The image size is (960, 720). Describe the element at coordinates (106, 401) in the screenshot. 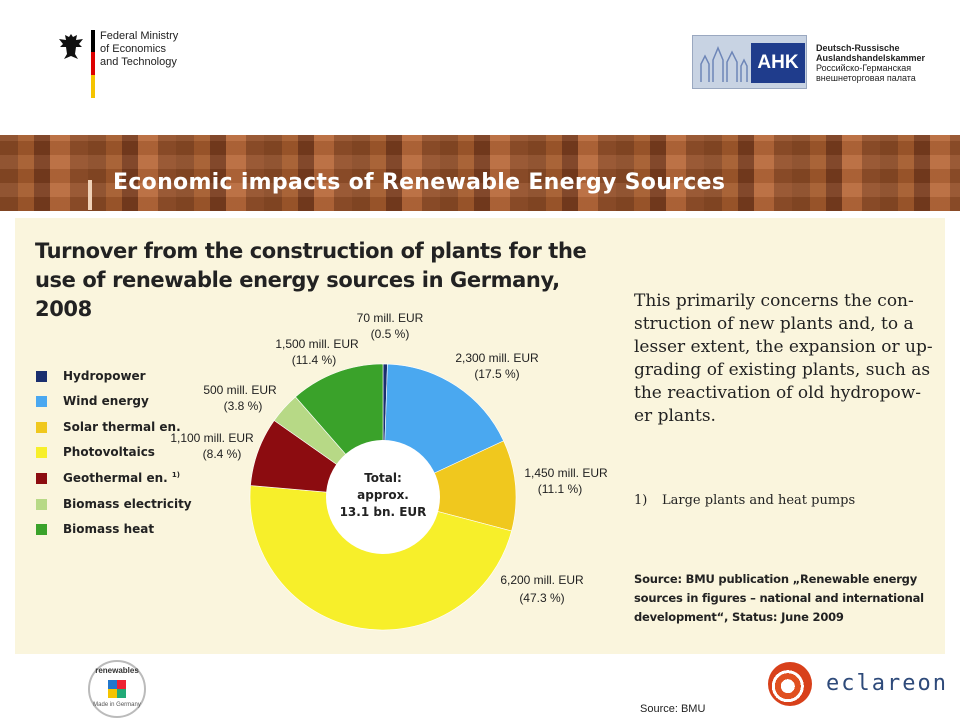

I see `legend-label: Wind energy` at that location.